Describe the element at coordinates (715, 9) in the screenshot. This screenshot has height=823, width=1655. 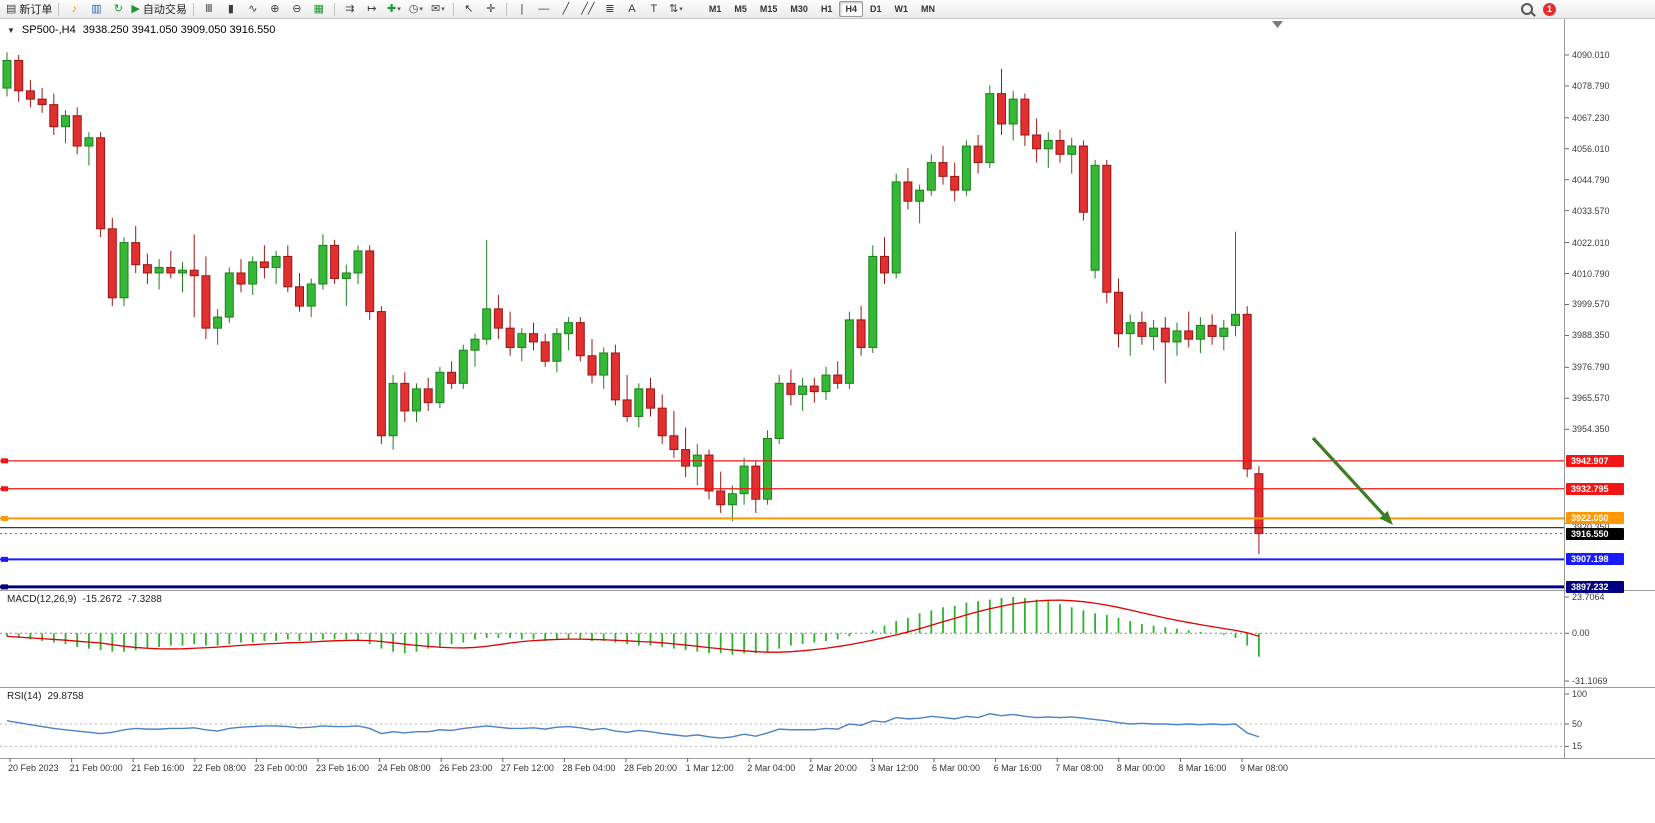
I see `timeframe-button-m1: M1` at that location.